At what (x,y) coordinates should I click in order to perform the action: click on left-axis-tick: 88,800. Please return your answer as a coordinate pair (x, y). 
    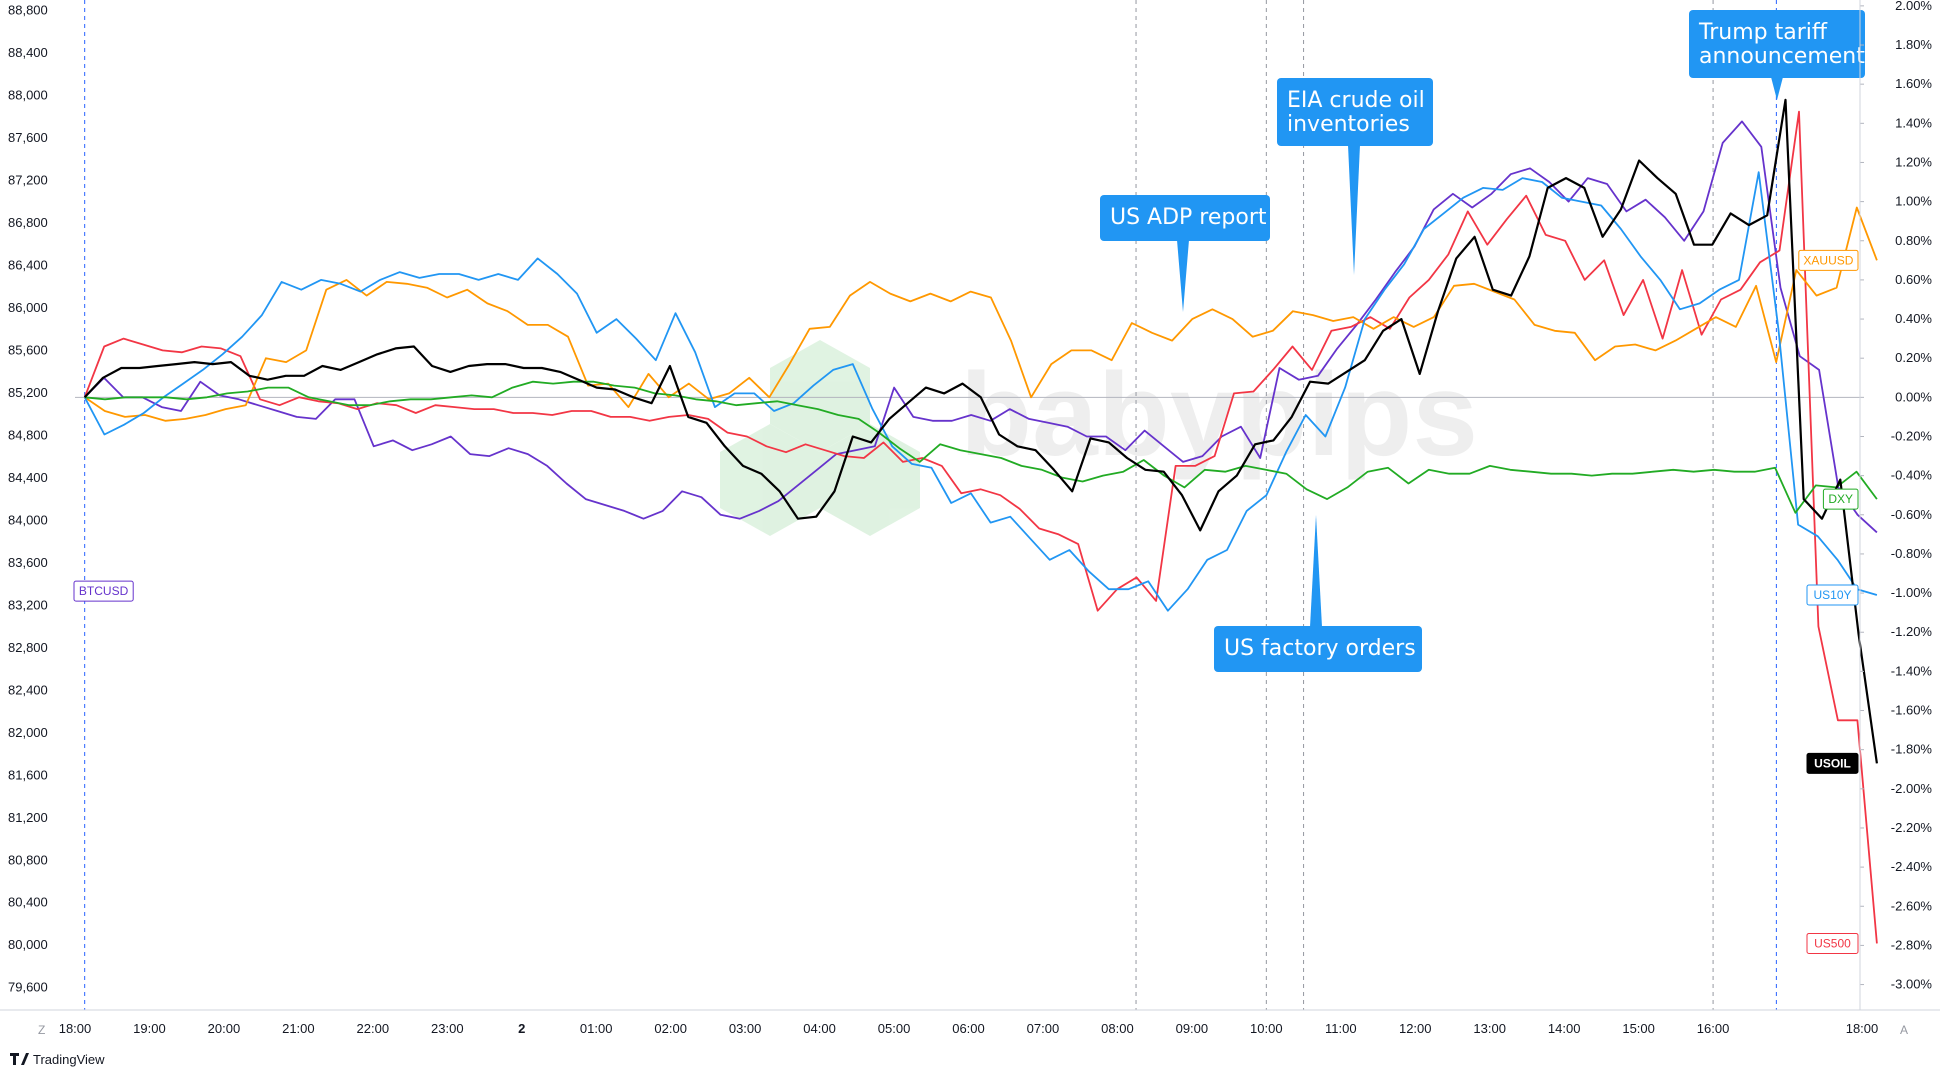
    Looking at the image, I should click on (28, 10).